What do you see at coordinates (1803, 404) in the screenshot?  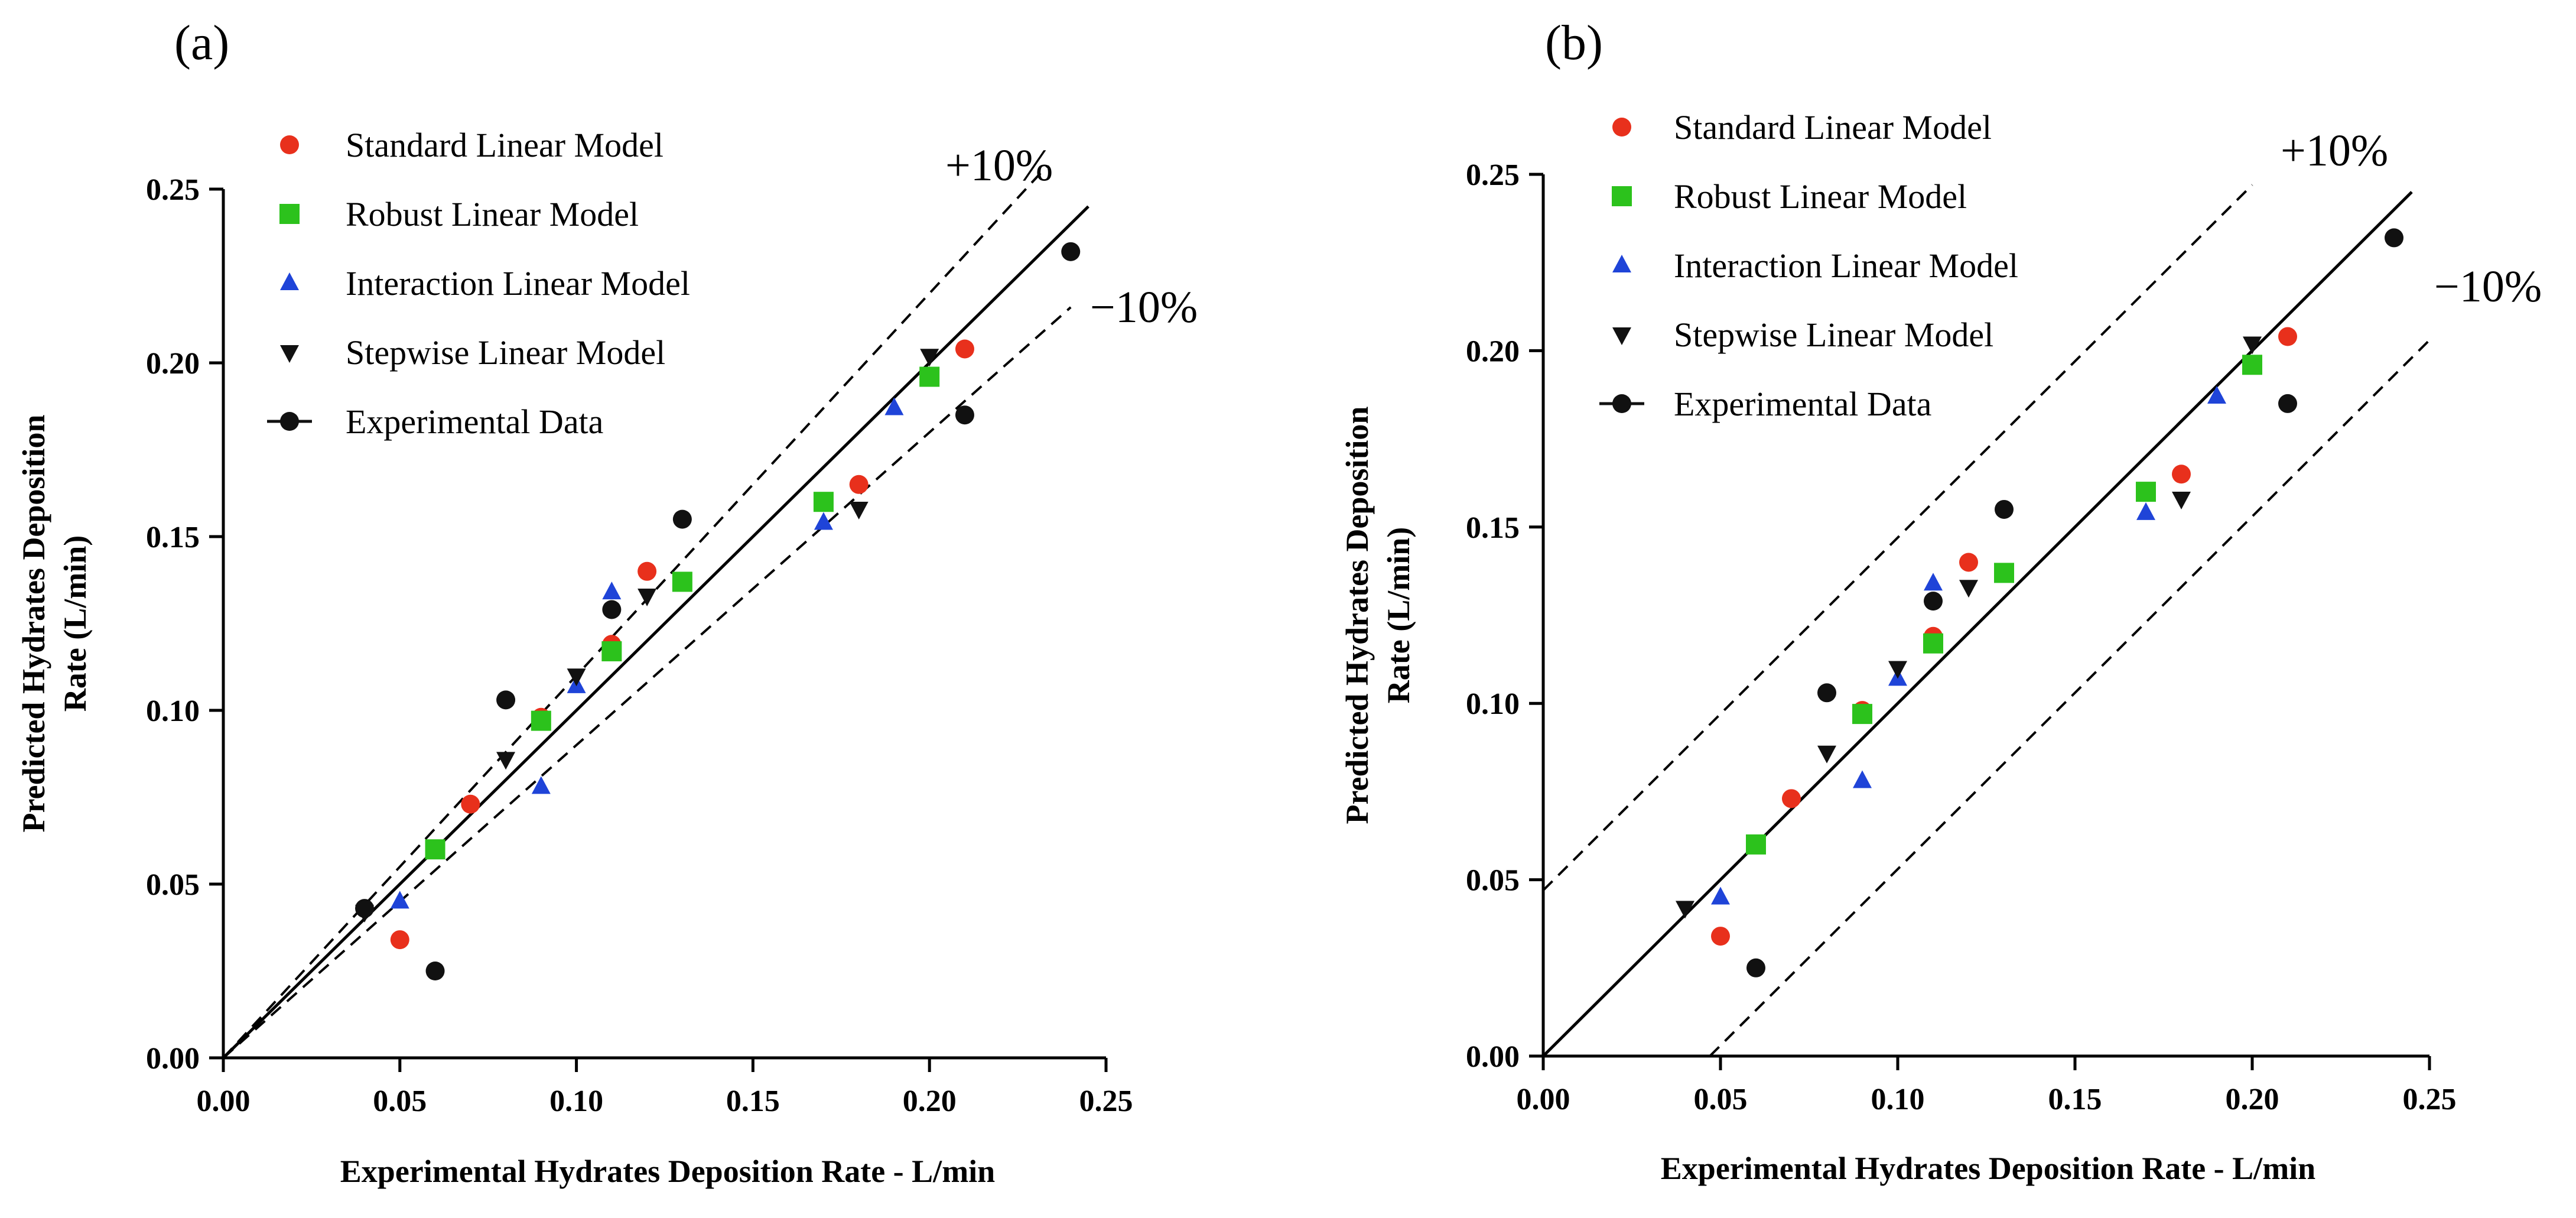 I see `legend-label: Experimental Data` at bounding box center [1803, 404].